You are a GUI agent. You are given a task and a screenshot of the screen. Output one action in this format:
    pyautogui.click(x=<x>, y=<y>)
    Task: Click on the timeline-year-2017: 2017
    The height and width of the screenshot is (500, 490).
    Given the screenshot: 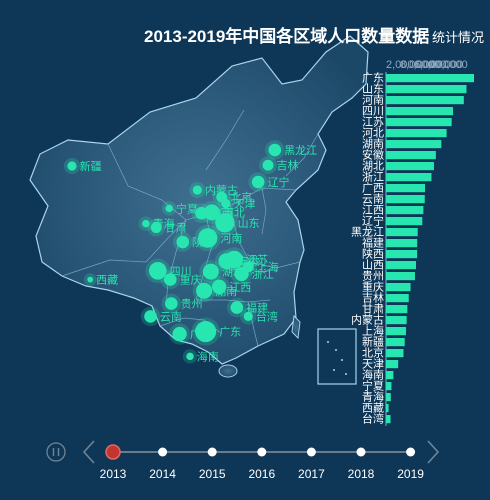 What is the action you would take?
    pyautogui.click(x=311, y=464)
    